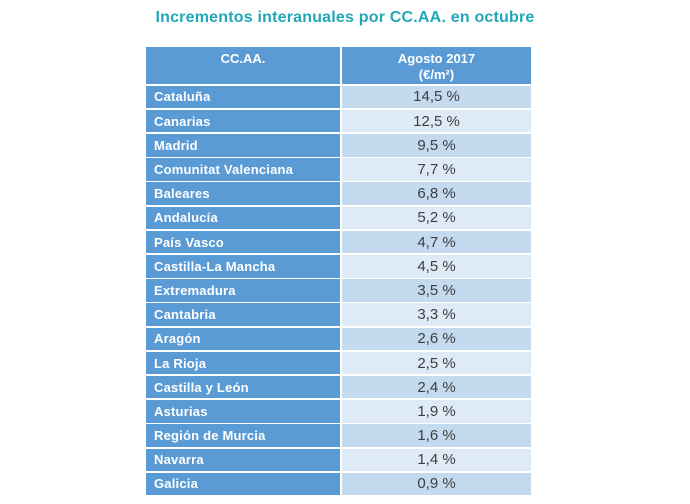 The width and height of the screenshot is (690, 504). What do you see at coordinates (243, 121) in the screenshot?
I see `region-name-cell: Canarias` at bounding box center [243, 121].